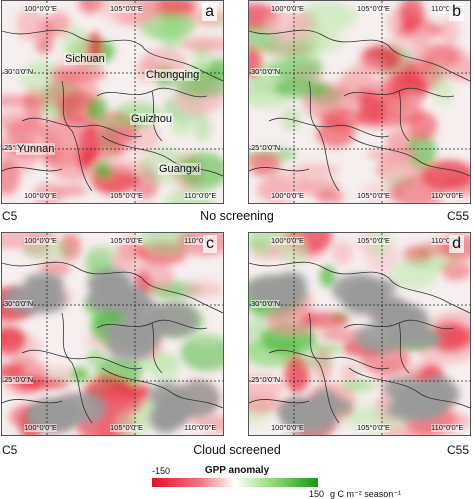 The image size is (474, 499). What do you see at coordinates (317, 494) in the screenshot?
I see `colorbar-max-label: 150` at bounding box center [317, 494].